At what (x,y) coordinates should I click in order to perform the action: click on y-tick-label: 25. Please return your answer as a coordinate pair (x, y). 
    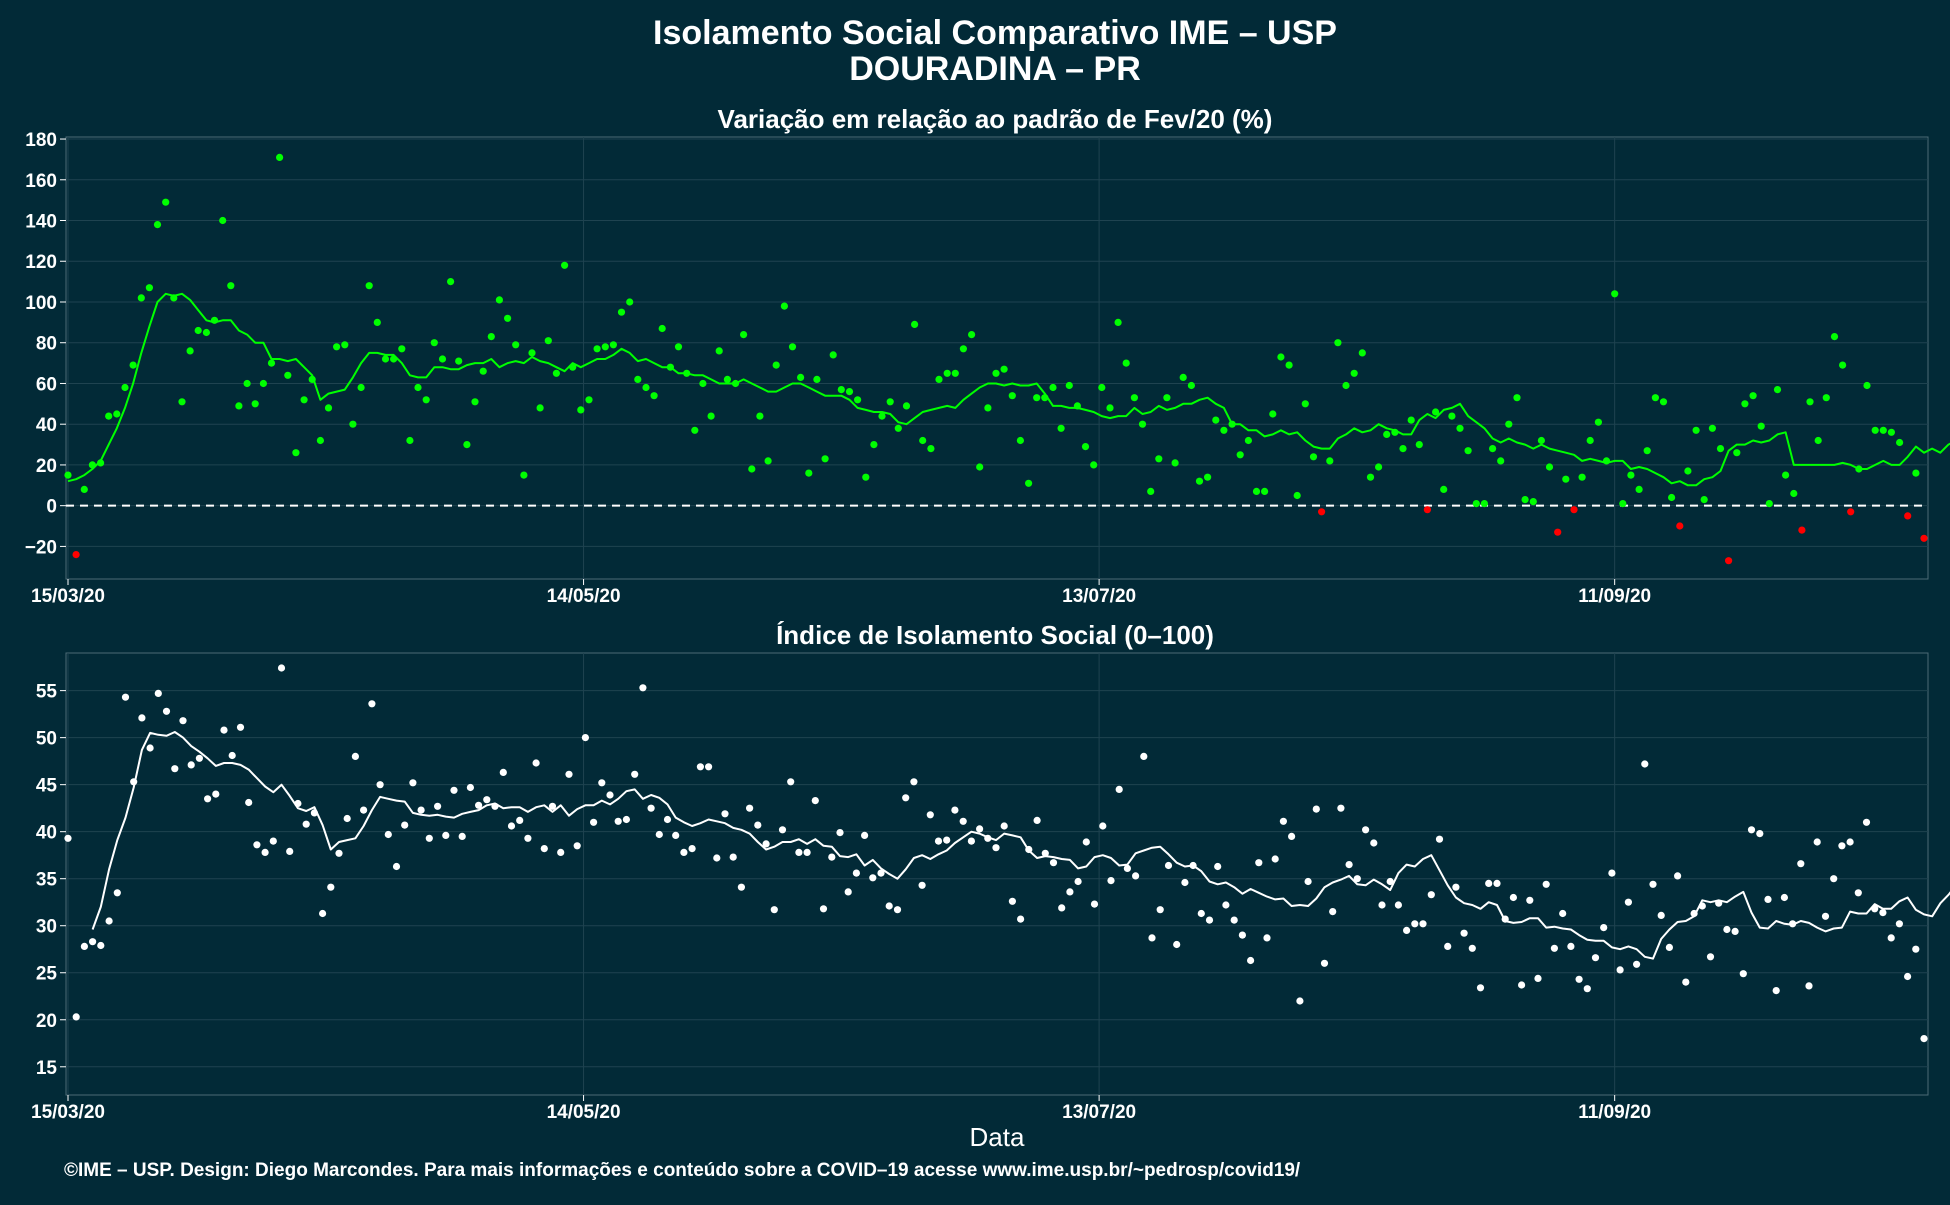
    Looking at the image, I should click on (47, 974).